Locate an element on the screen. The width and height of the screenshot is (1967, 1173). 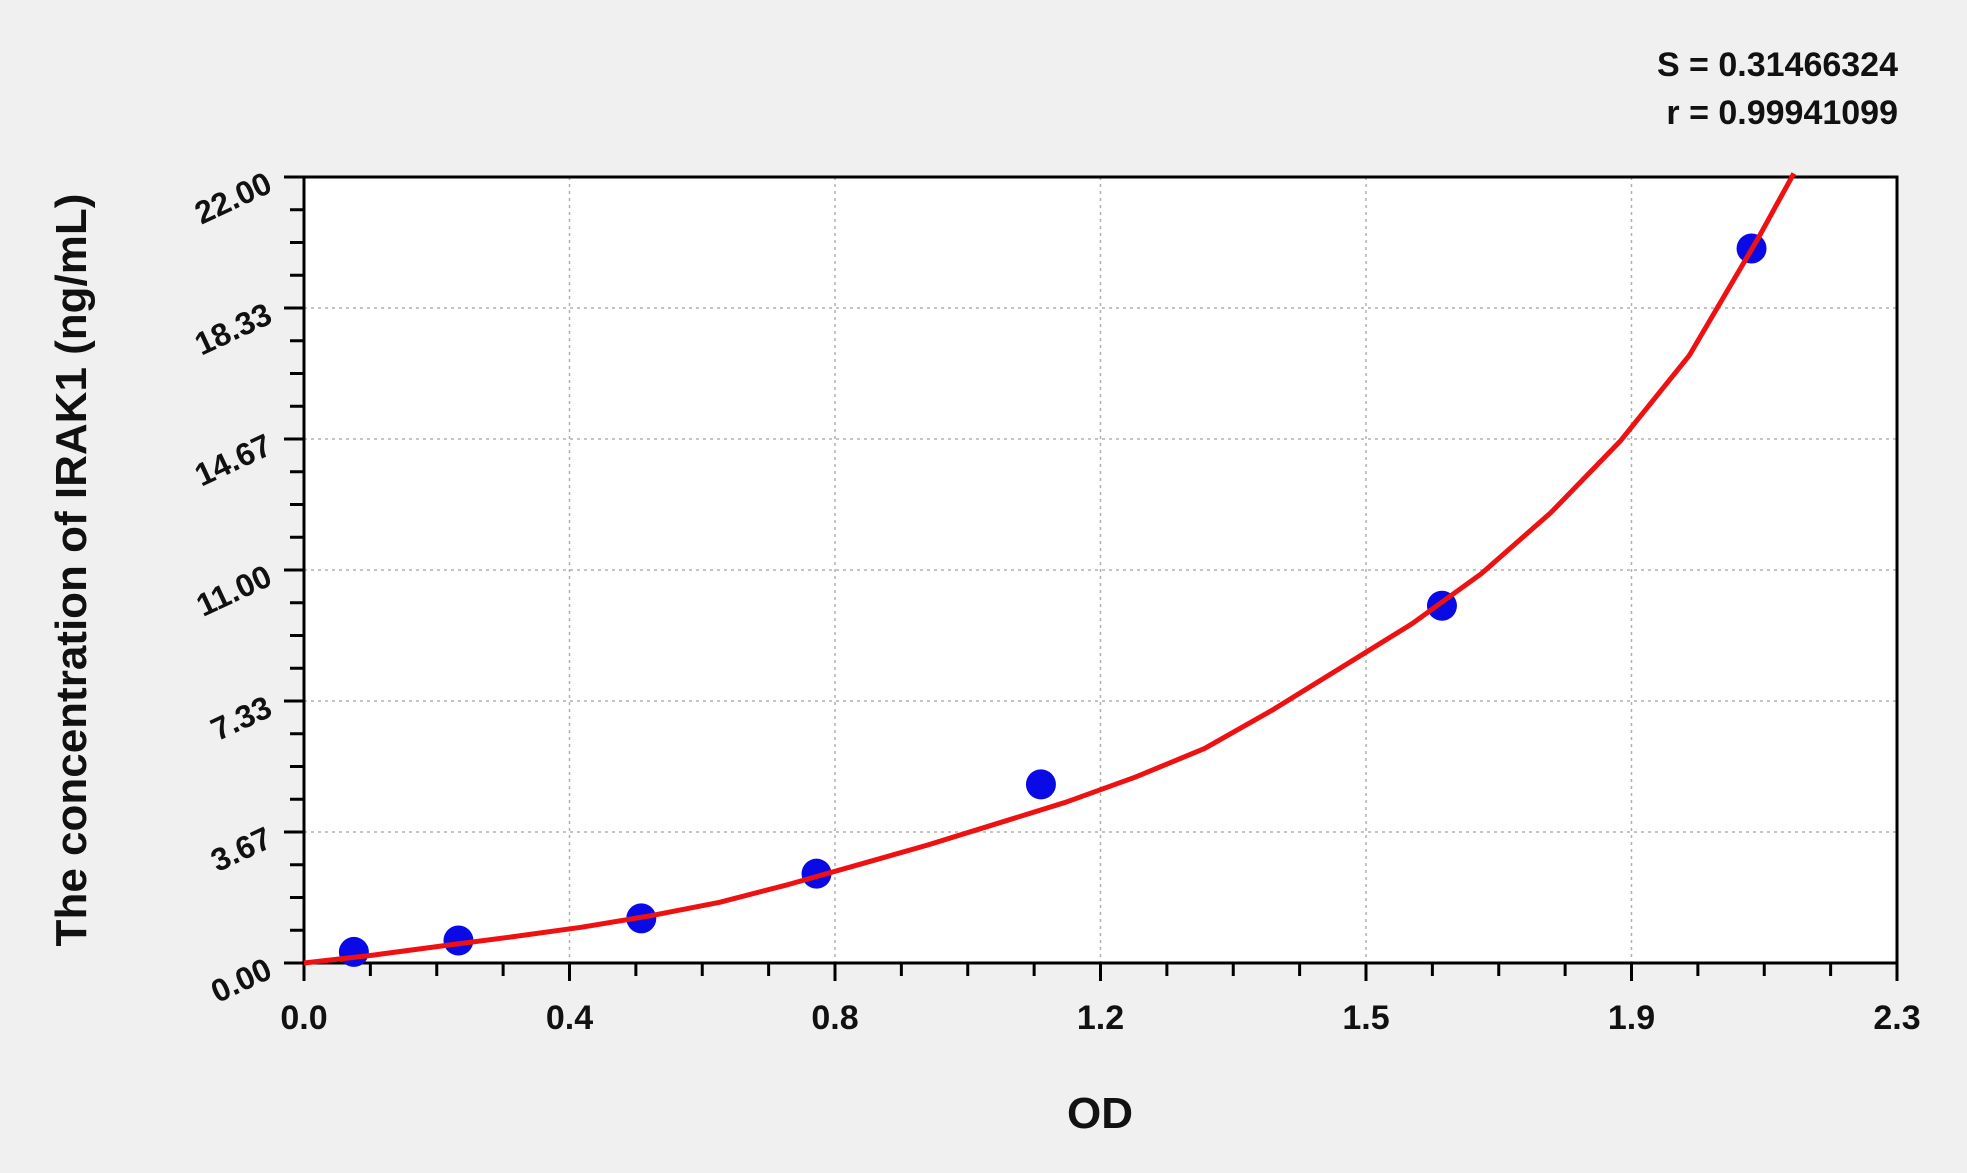
y-axis-label: The concentration of IRAK1 (ng/mL) is located at coordinates (71, 570).